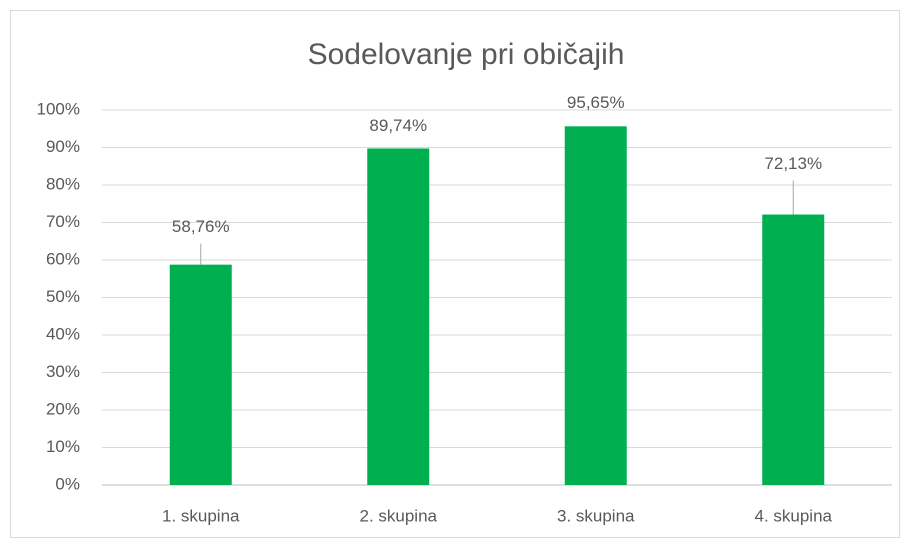  Describe the element at coordinates (63, 446) in the screenshot. I see `y-tick-label: 10%` at that location.